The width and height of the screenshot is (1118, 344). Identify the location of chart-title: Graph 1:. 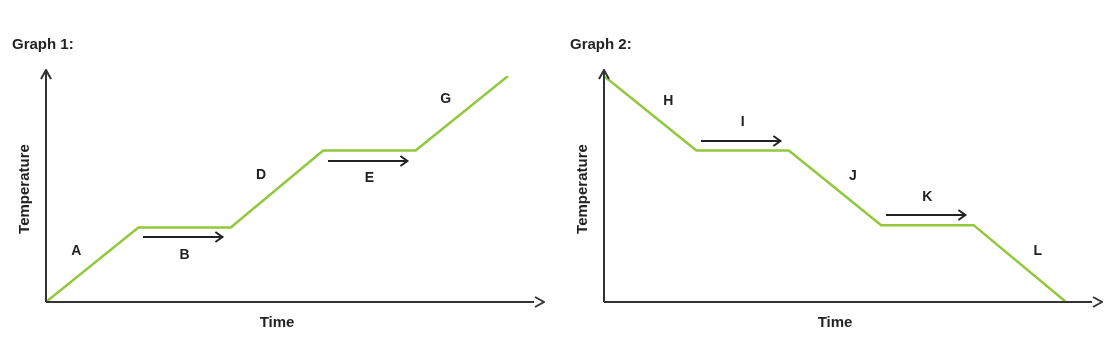
(43, 44).